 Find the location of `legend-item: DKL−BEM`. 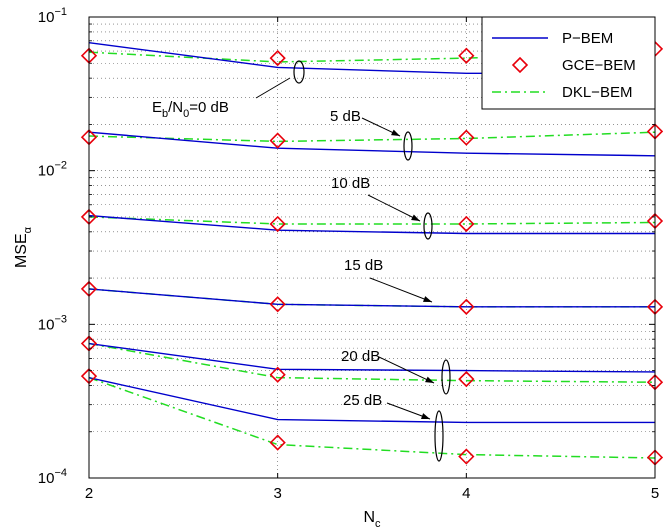

legend-item: DKL−BEM is located at coordinates (562, 92).